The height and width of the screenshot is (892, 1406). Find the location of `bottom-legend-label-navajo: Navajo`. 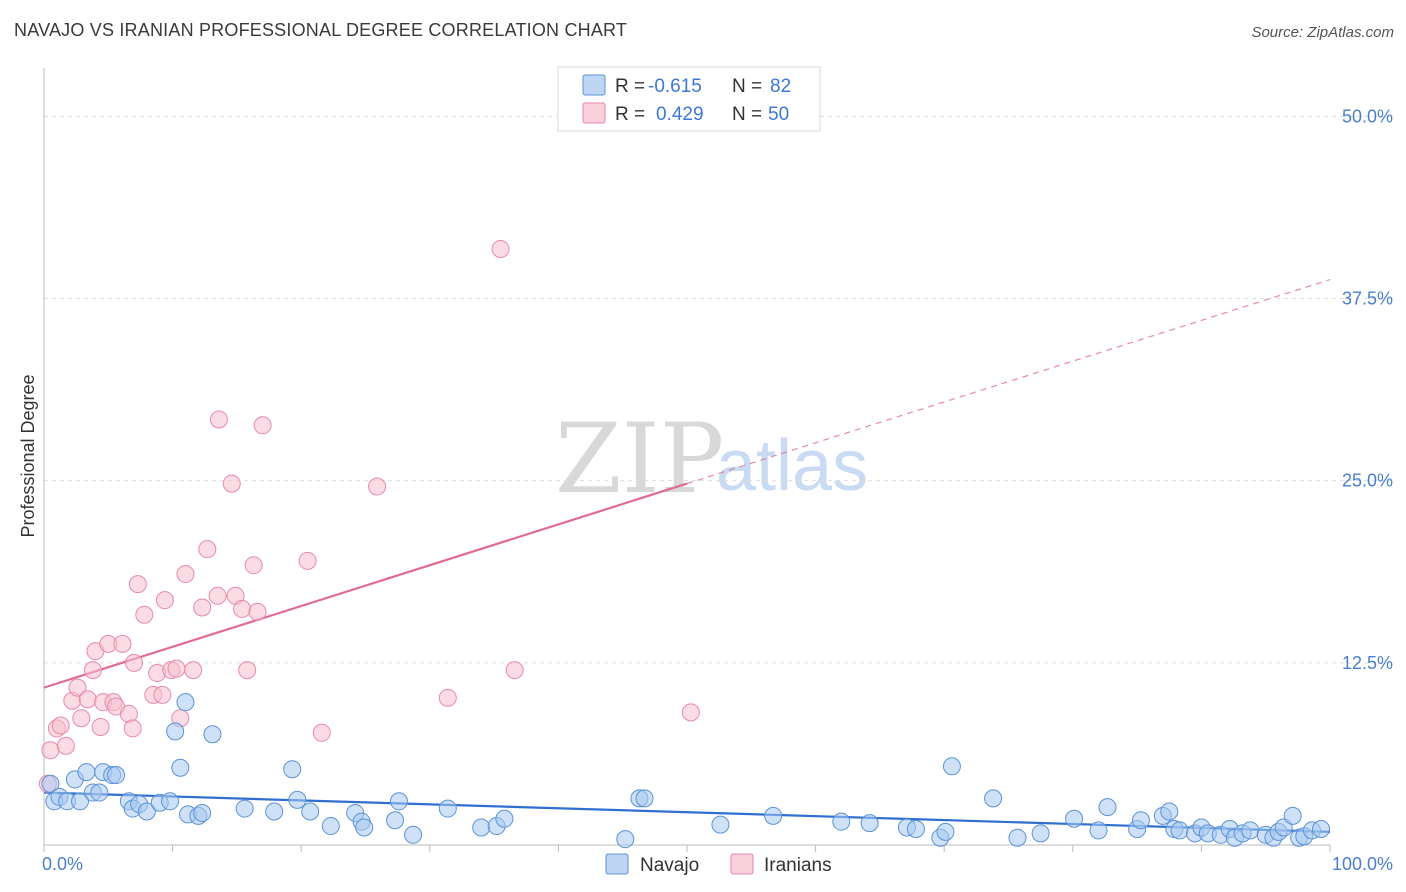

bottom-legend-label-navajo: Navajo is located at coordinates (669, 865).